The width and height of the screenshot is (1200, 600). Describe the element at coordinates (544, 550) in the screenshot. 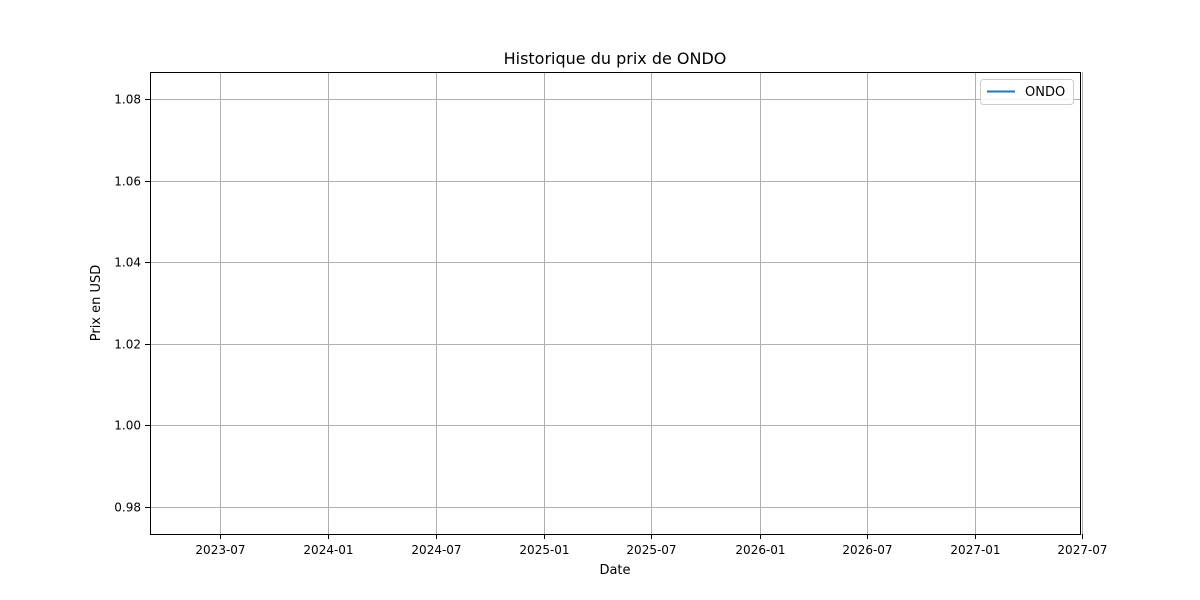

I see `x-tick-label: 2025-01` at that location.